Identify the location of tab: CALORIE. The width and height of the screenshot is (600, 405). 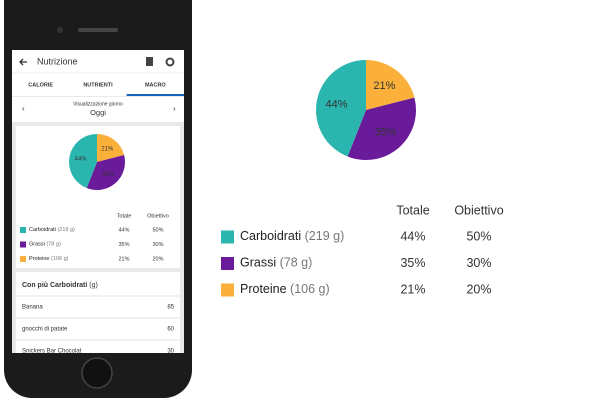
(40, 85).